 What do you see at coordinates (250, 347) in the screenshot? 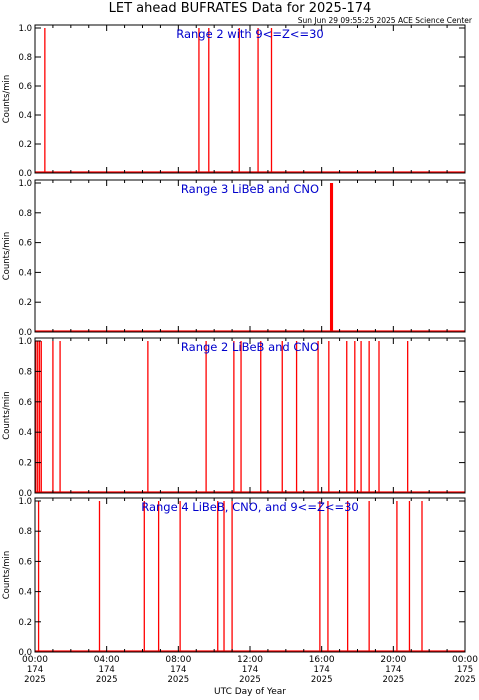
I see `panel-title: Range 2 LiBeB and CNO` at bounding box center [250, 347].